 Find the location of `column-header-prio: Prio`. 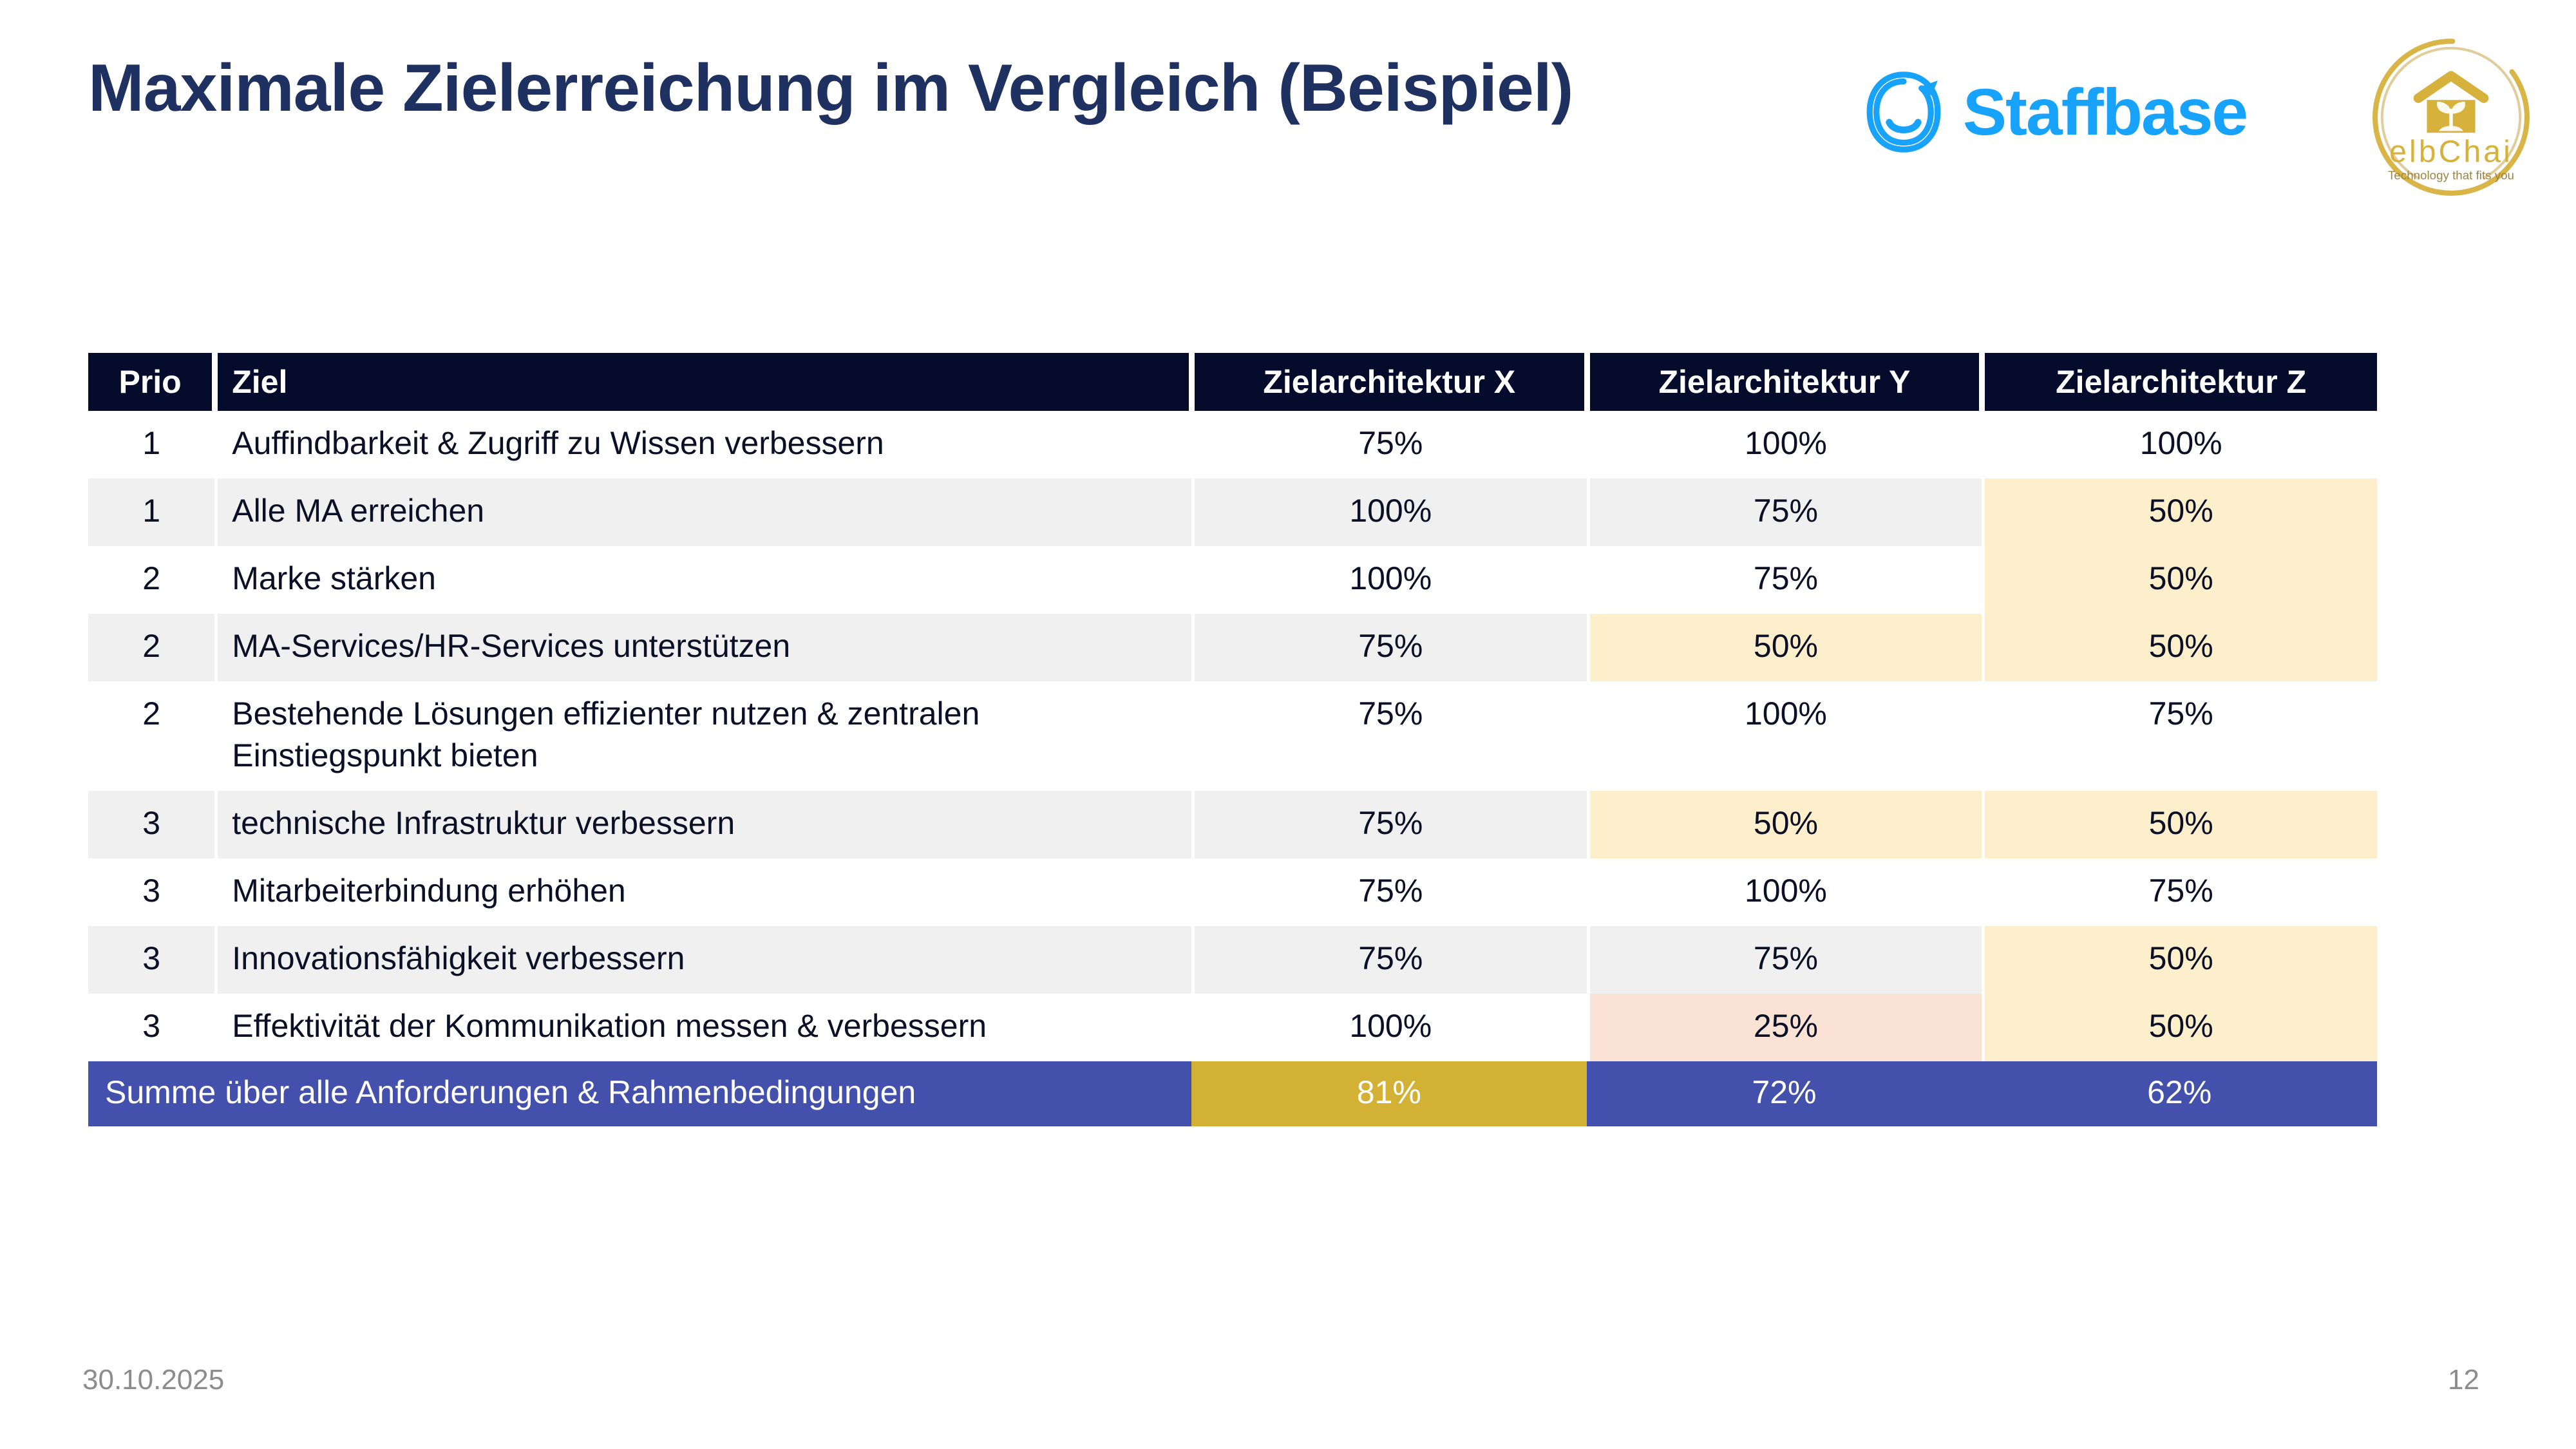

column-header-prio: Prio is located at coordinates (151, 382).